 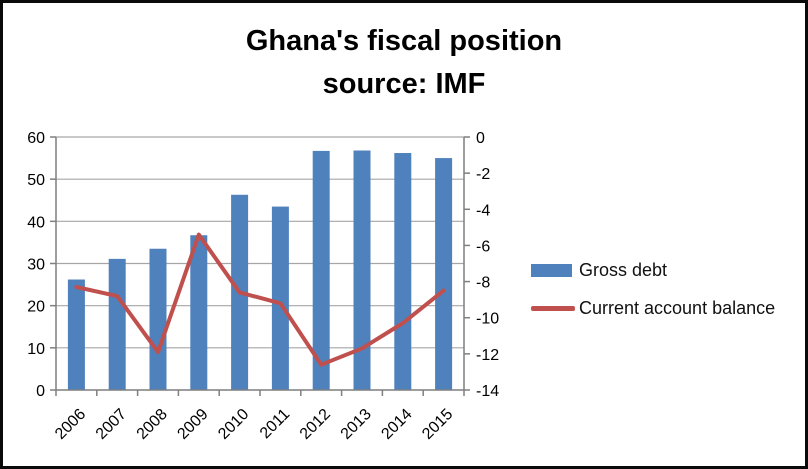 What do you see at coordinates (260, 299) in the screenshot?
I see `current-account-balance-line` at bounding box center [260, 299].